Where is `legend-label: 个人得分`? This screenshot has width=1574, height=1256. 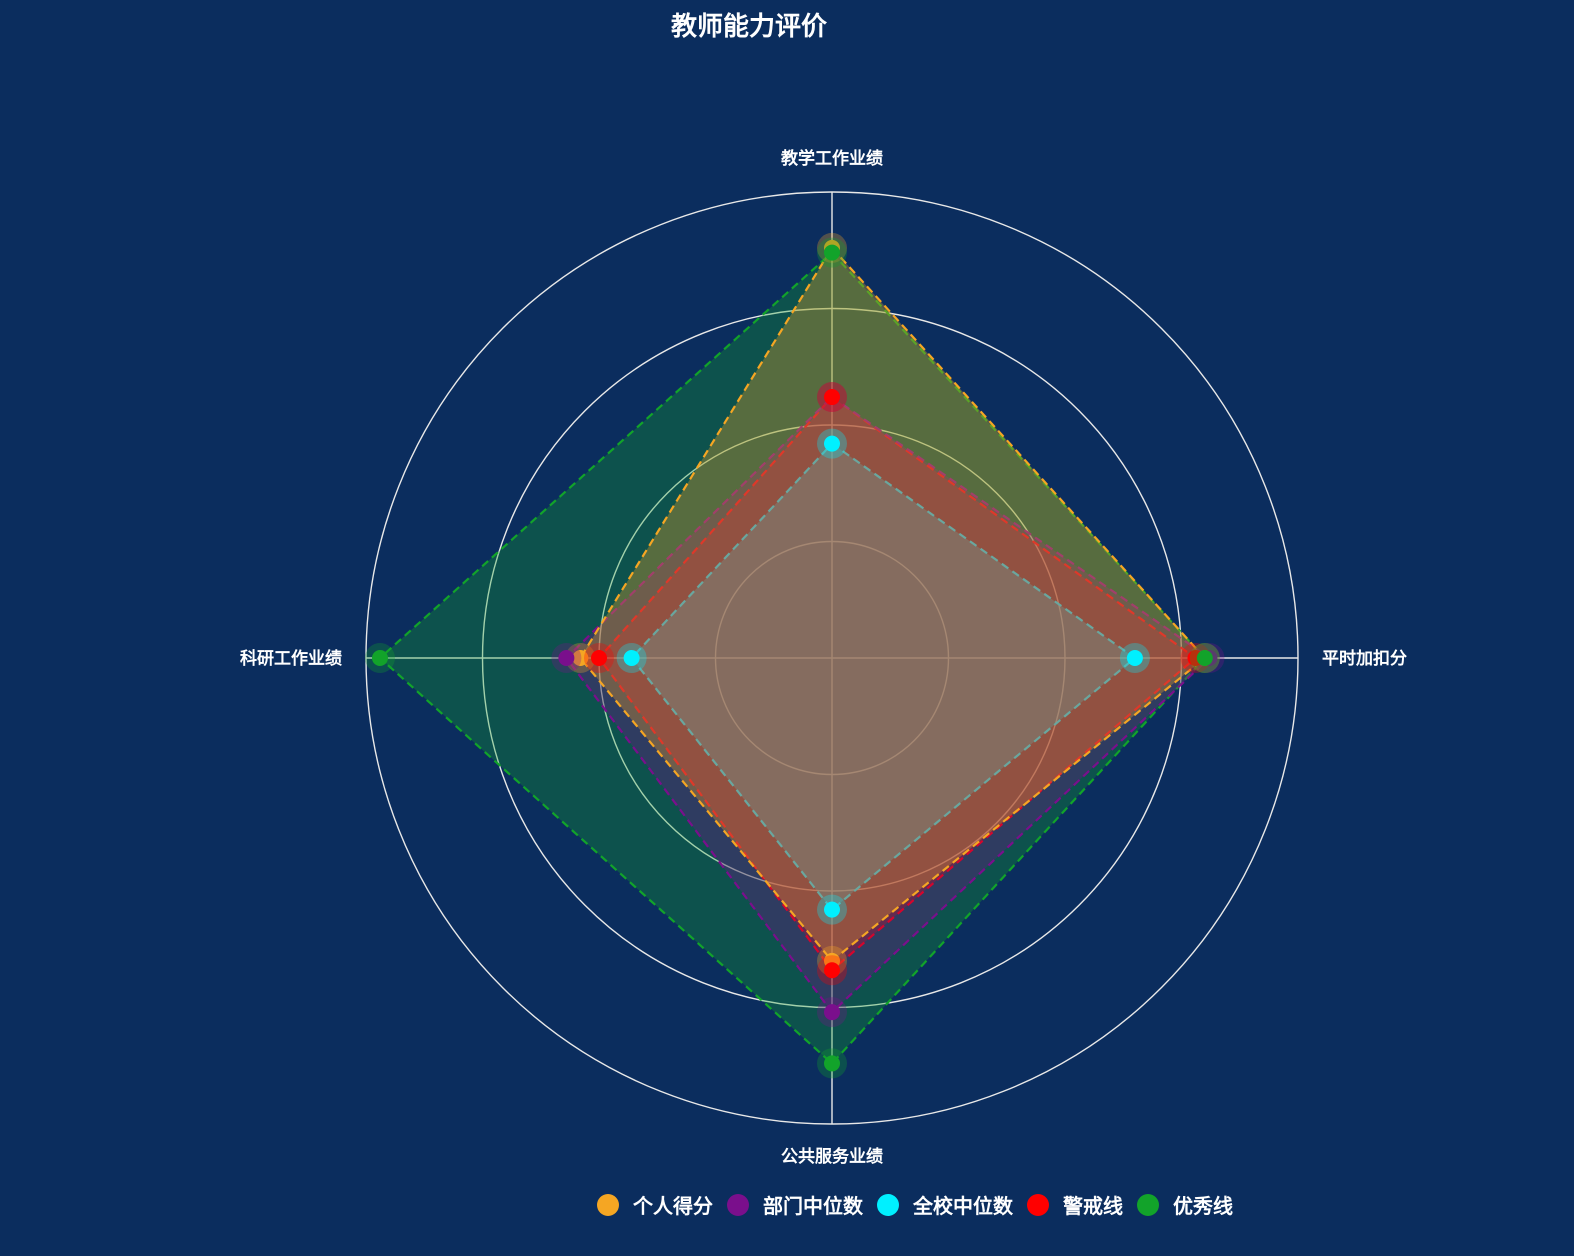
legend-label: 个人得分 is located at coordinates (673, 1206).